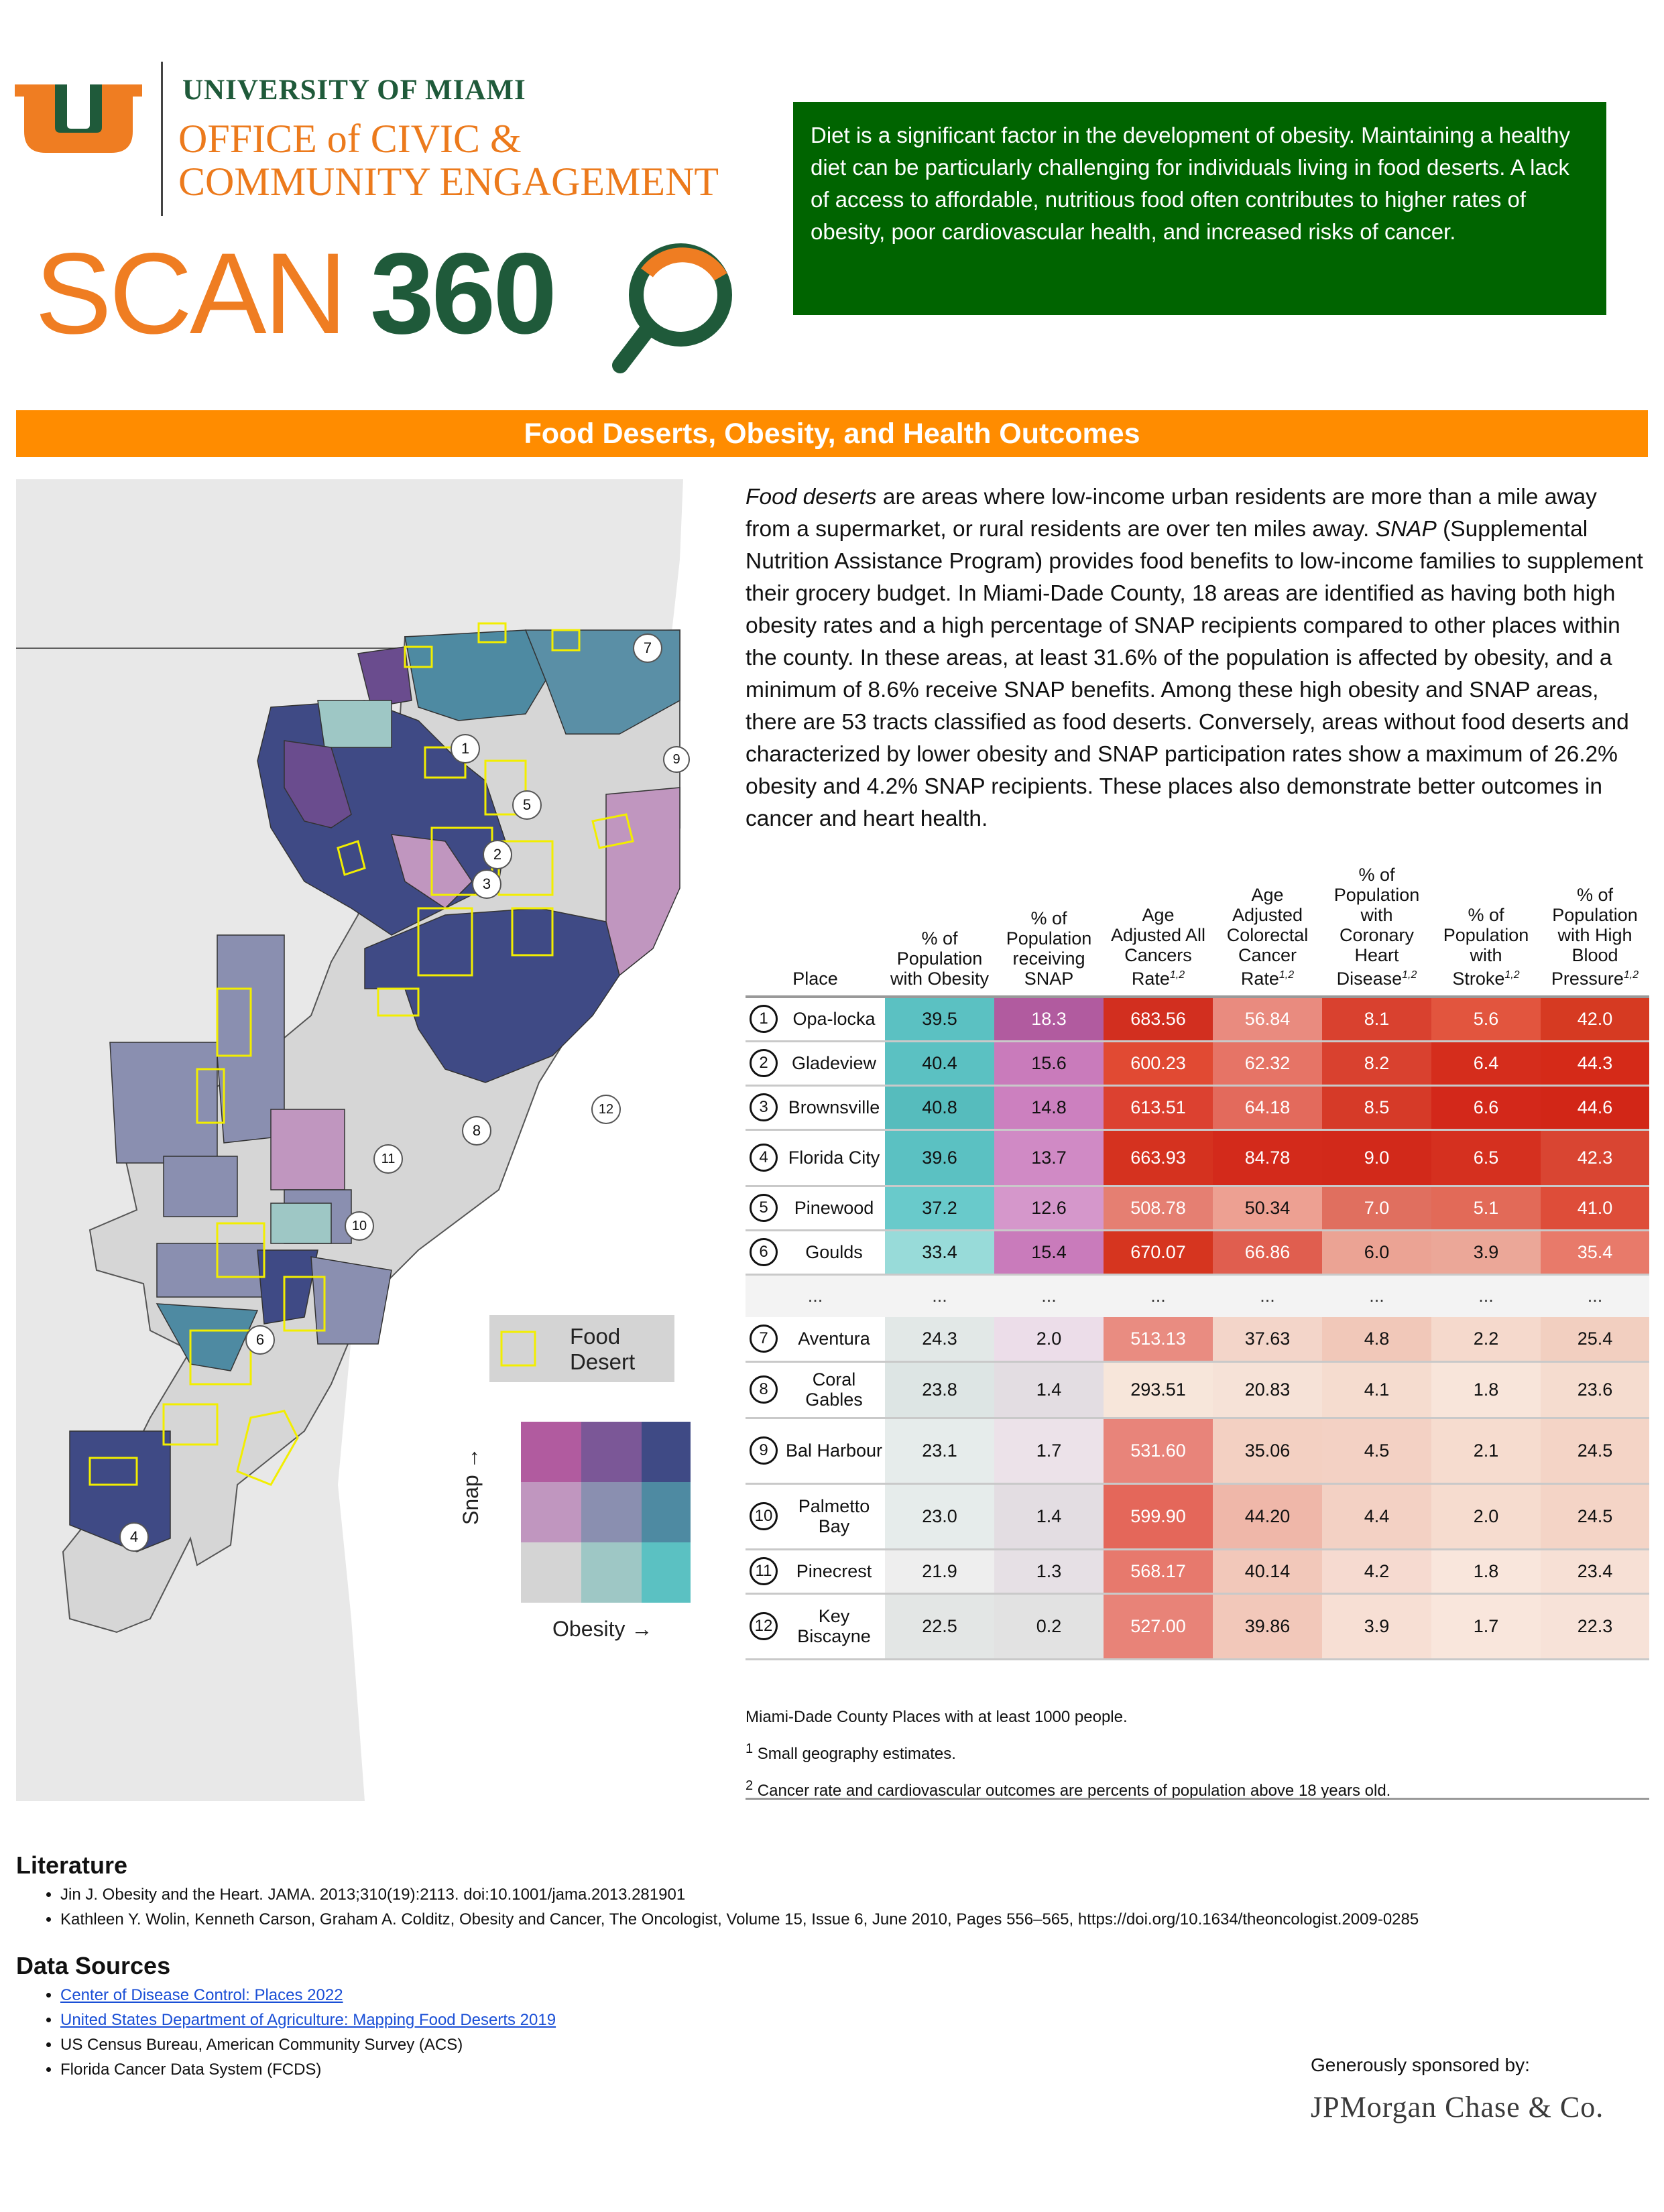 This screenshot has height=2212, width=1664. What do you see at coordinates (476, 1131) in the screenshot?
I see `map-marker: 8` at bounding box center [476, 1131].